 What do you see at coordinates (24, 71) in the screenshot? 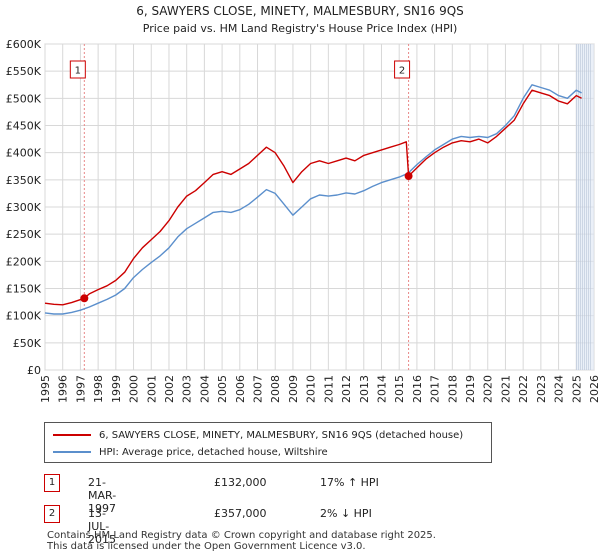
I see `y-tick-label: £550K` at bounding box center [24, 71].